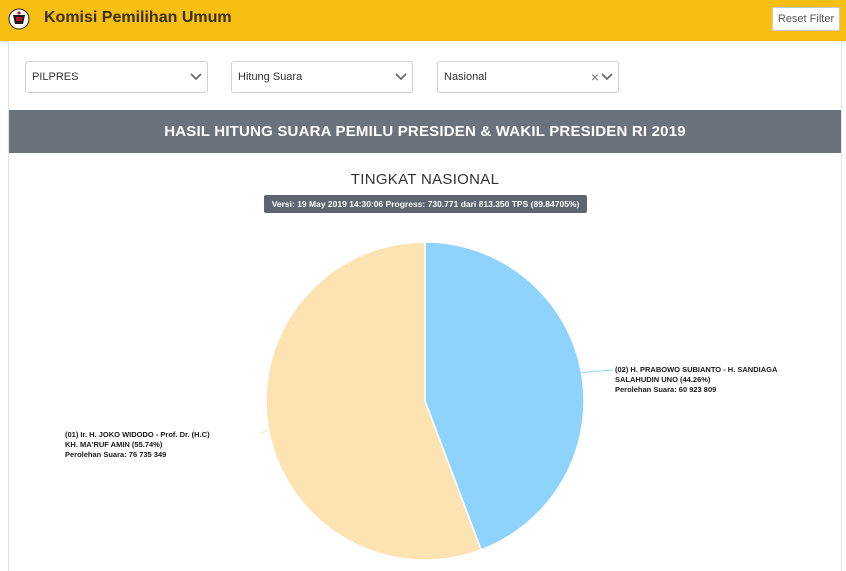  Describe the element at coordinates (423, 20) in the screenshot. I see `top-bar: Komisi Pemilihan Umum Reset Filter` at that location.